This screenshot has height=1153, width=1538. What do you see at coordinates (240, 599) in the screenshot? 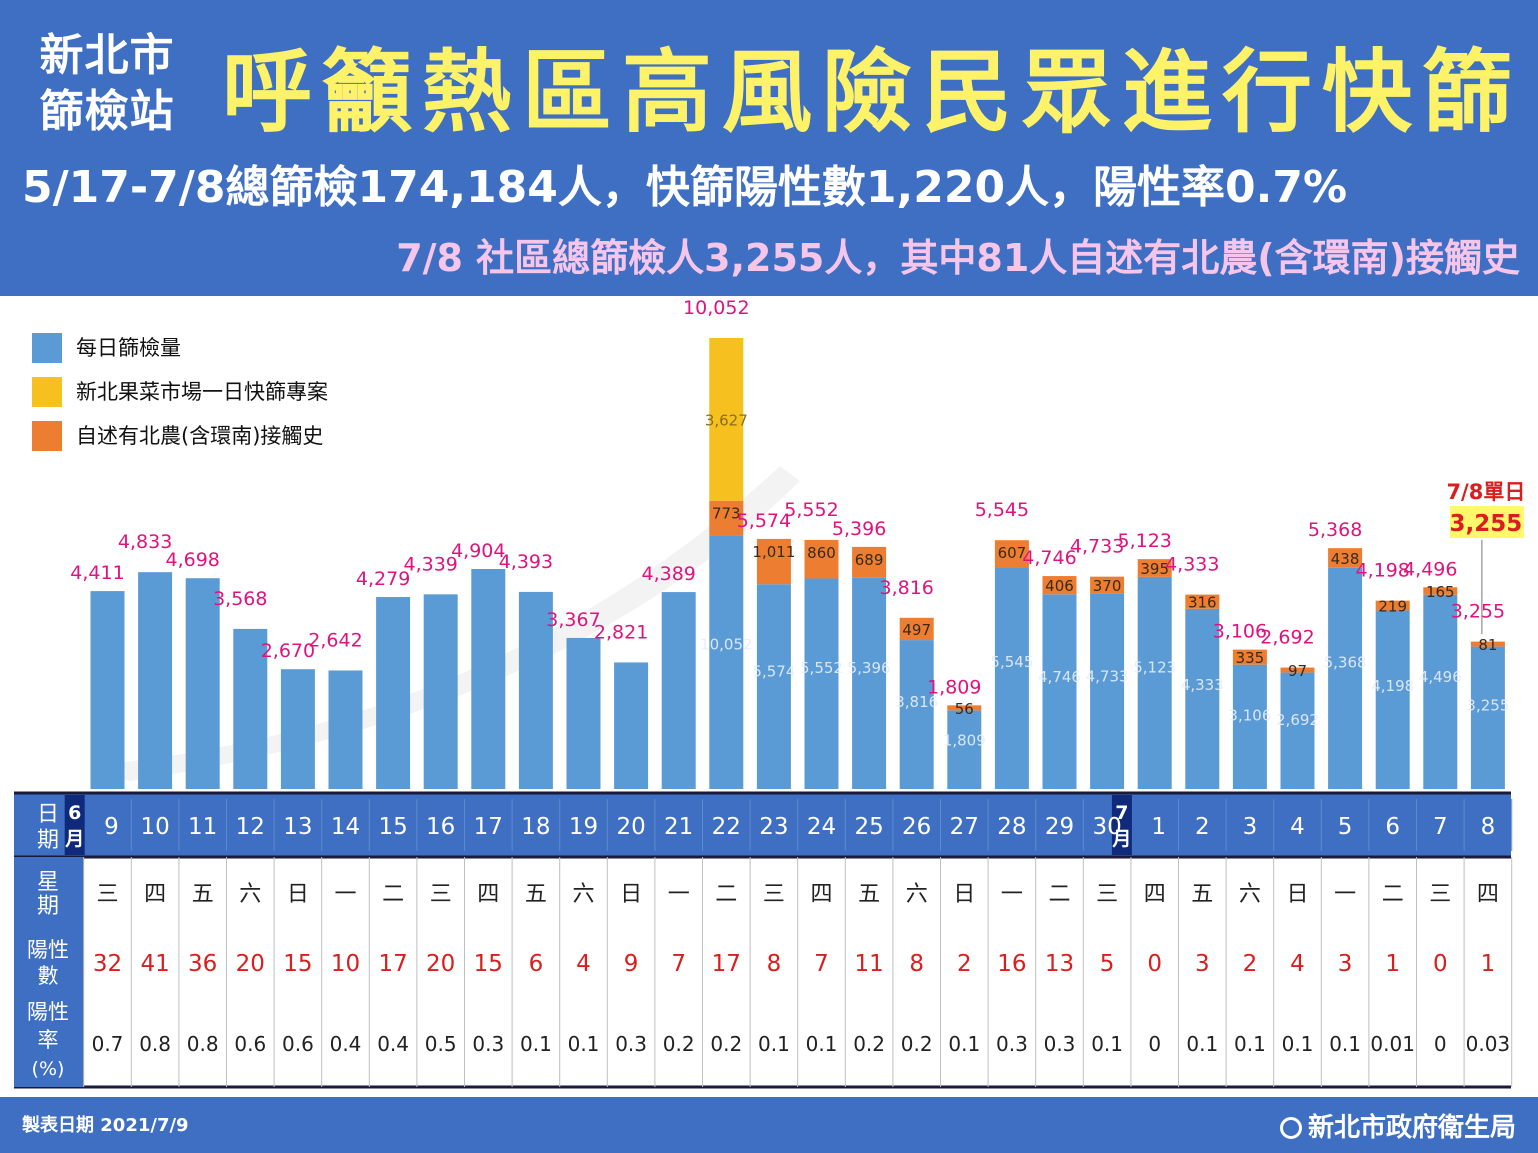
I see `total-label-3: 3,568` at bounding box center [240, 599].